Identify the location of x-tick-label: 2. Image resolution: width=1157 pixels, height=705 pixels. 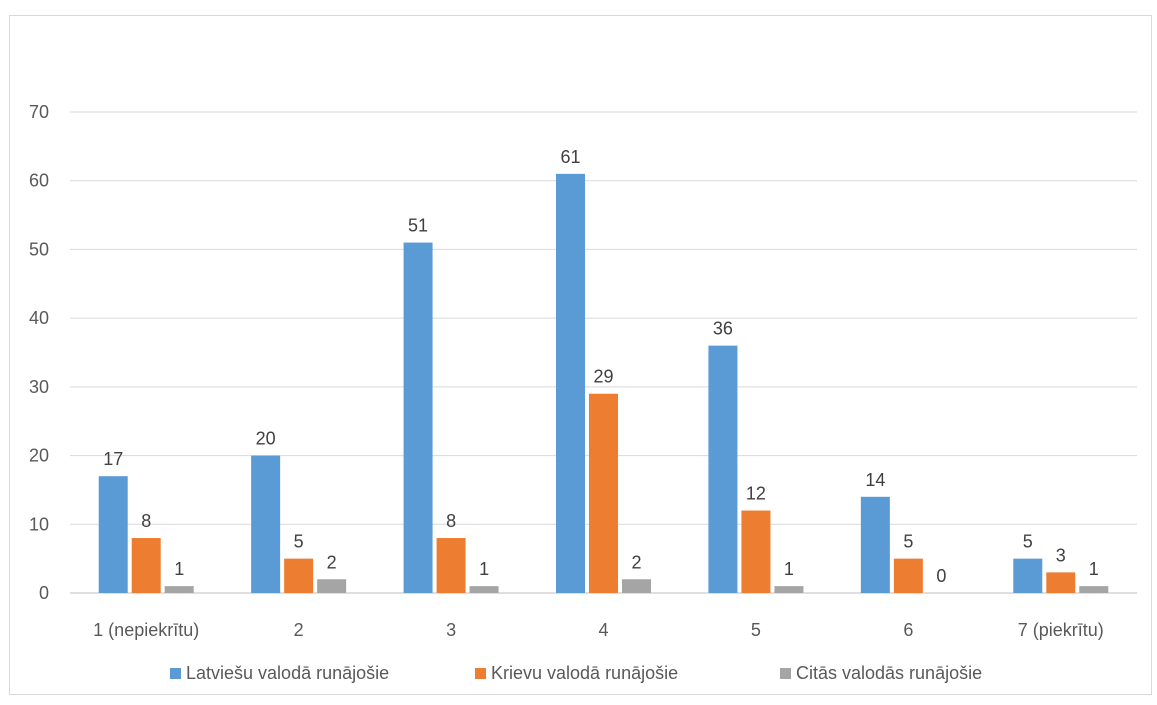
(299, 630).